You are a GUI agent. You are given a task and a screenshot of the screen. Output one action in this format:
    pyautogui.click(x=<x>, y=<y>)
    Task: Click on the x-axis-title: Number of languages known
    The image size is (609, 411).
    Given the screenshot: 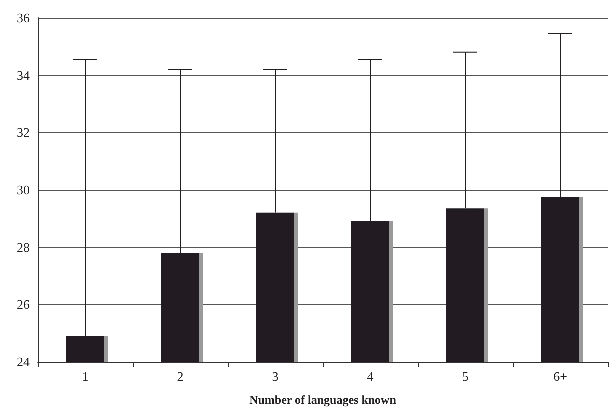 What is the action you would take?
    pyautogui.click(x=323, y=400)
    